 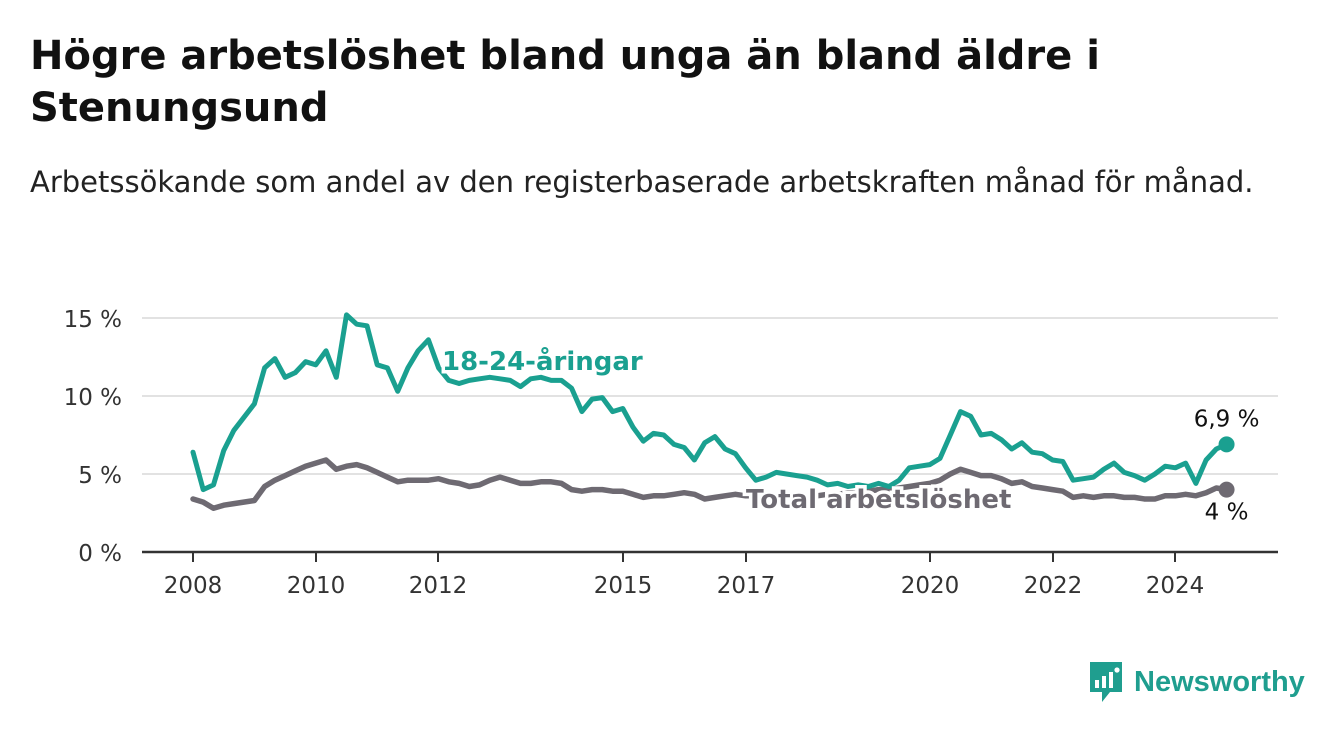 What do you see at coordinates (100, 554) in the screenshot?
I see `y-tick-label: 0 %` at bounding box center [100, 554].